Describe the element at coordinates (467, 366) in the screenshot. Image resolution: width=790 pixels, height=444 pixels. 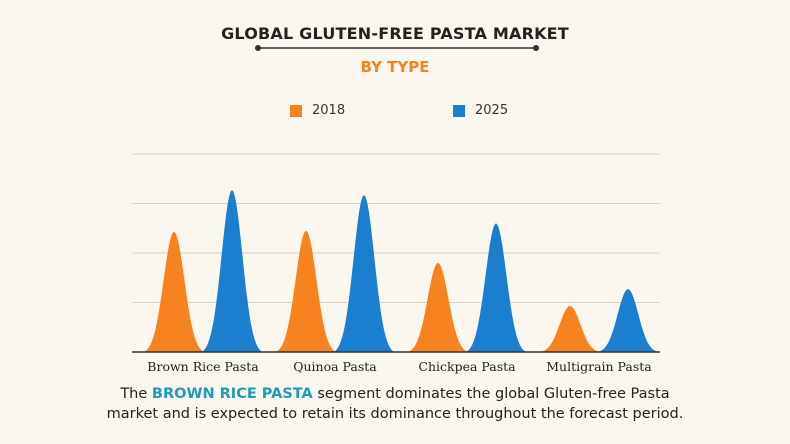
I see `x-tick-label: Chickpea Pasta` at that location.